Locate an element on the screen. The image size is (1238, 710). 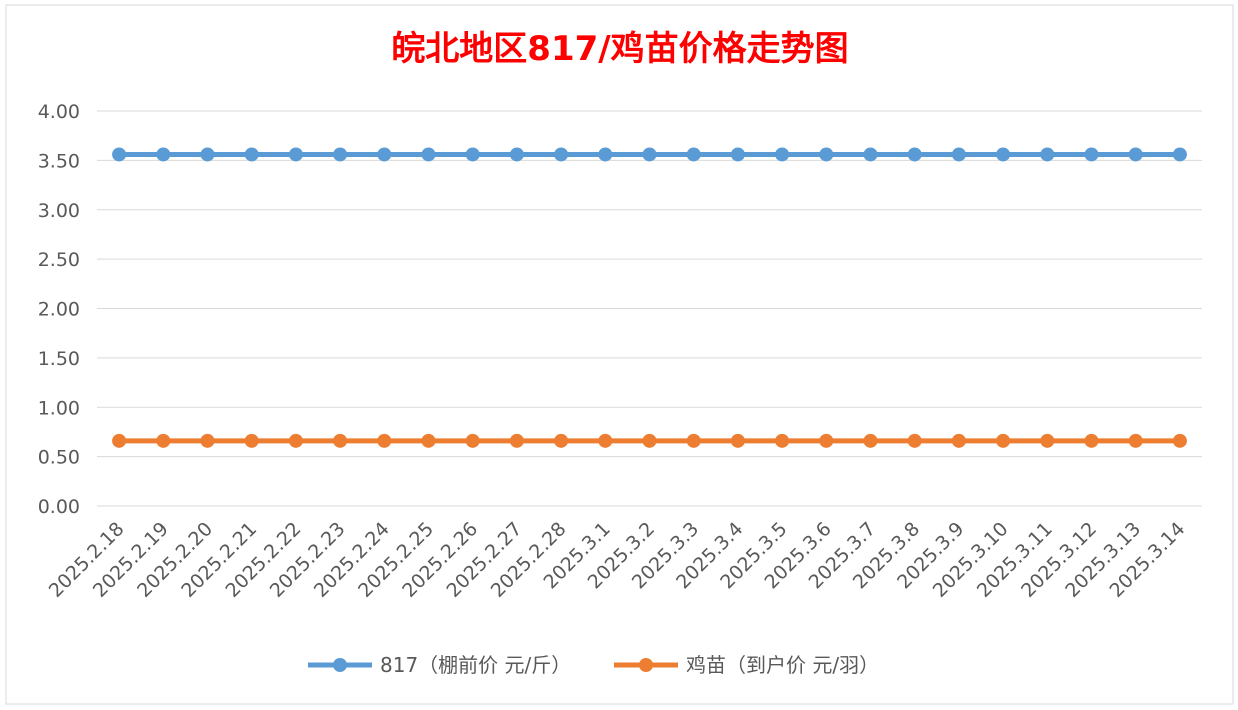
legend: 817（棚前价 元/斤） 鸡苗（到户价 元/羽） is located at coordinates (593, 665).